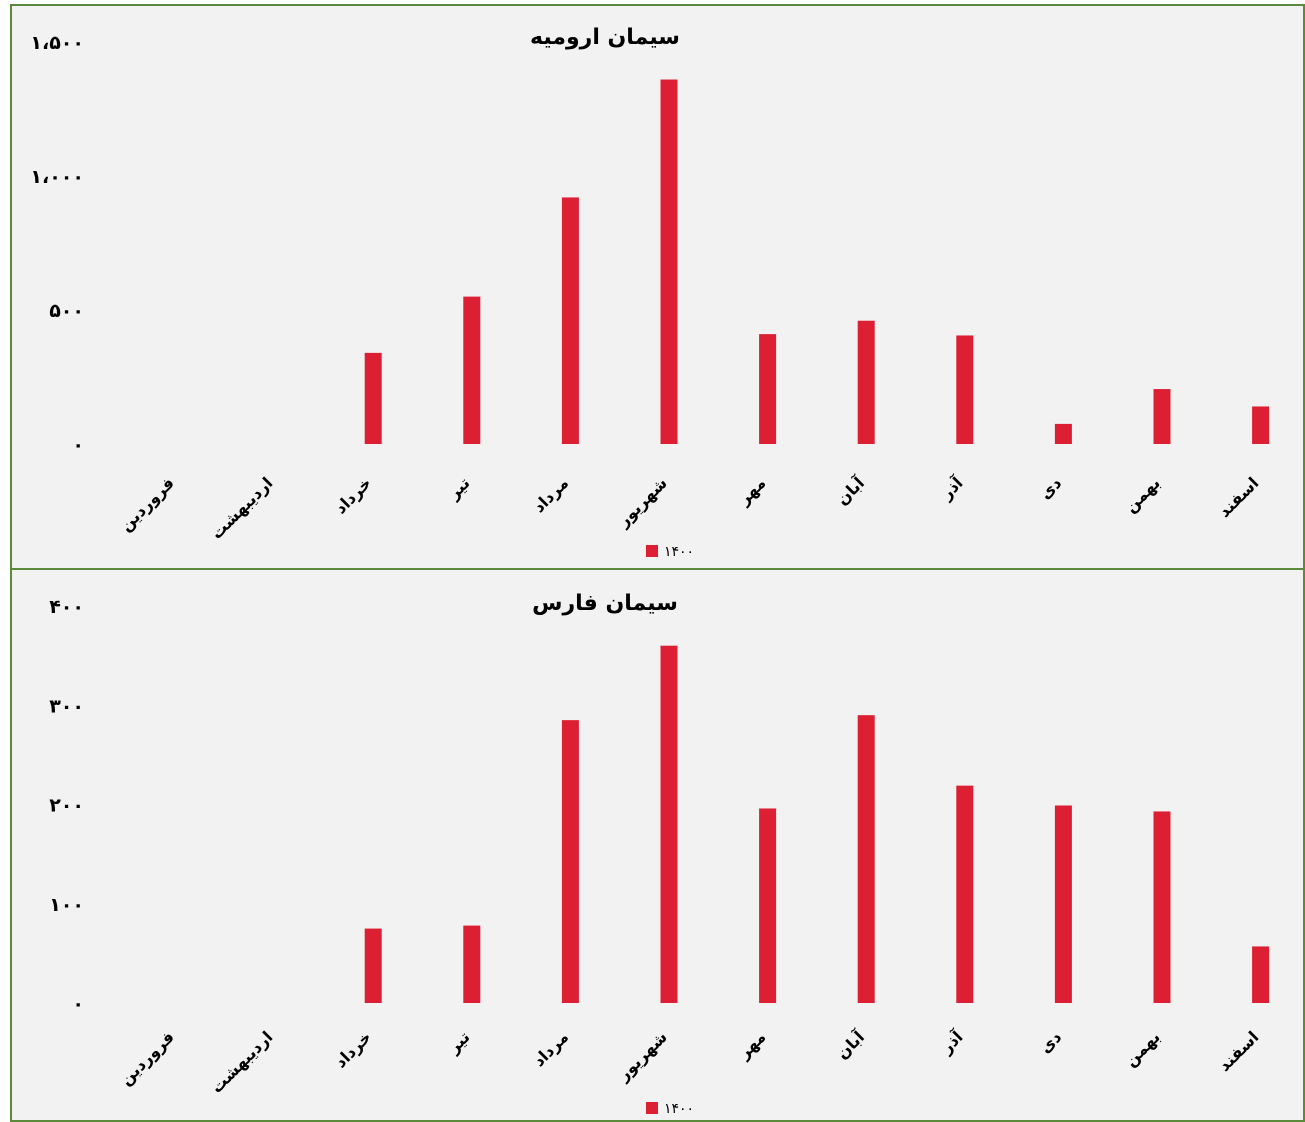  What do you see at coordinates (66, 607) in the screenshot?
I see `y-tick-label: ۴۰۰` at bounding box center [66, 607].